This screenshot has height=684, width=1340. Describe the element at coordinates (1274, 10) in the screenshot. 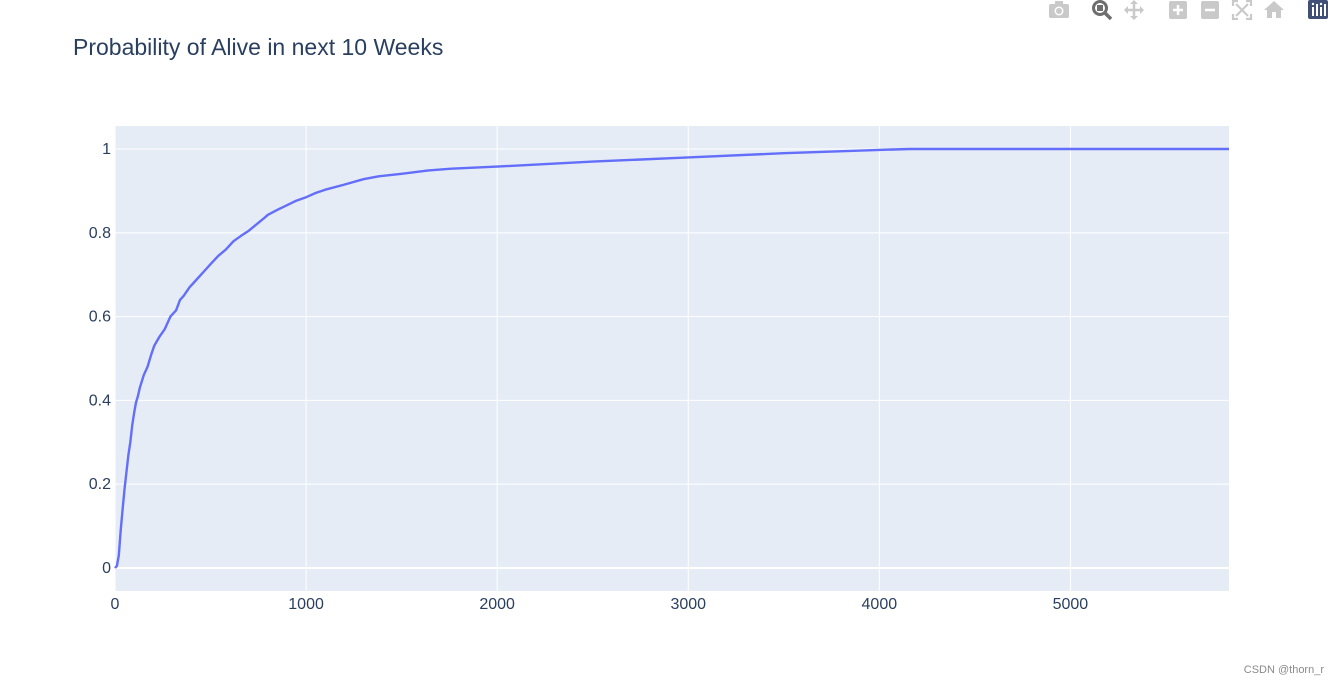

I see `home-icon` at that location.